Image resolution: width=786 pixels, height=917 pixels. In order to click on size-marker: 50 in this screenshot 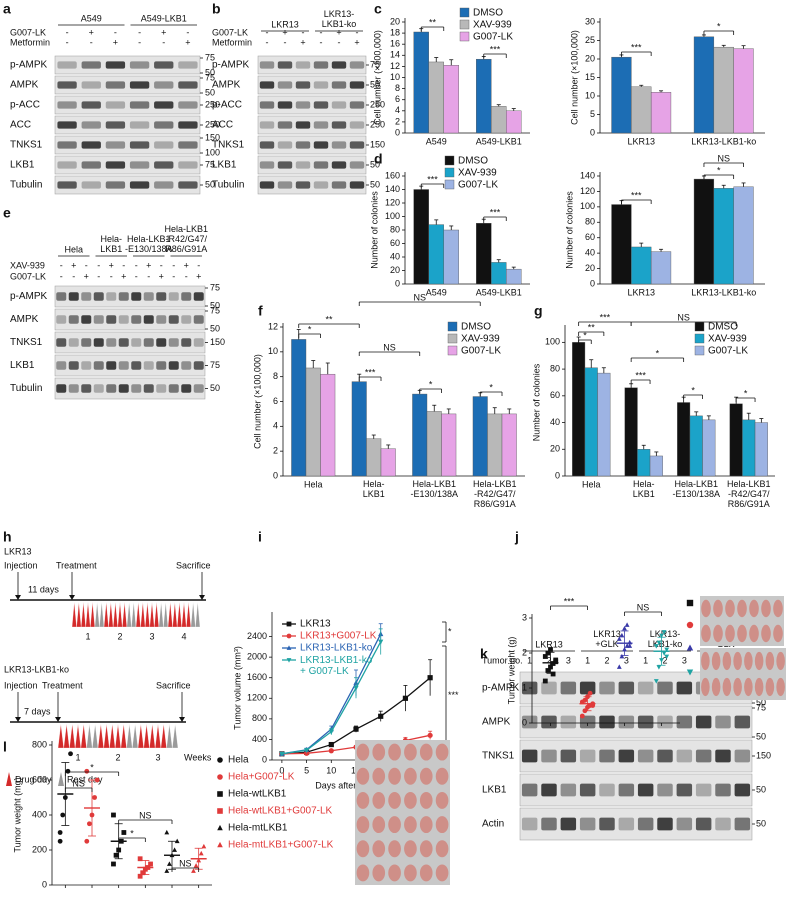, I will do `click(210, 92)`.